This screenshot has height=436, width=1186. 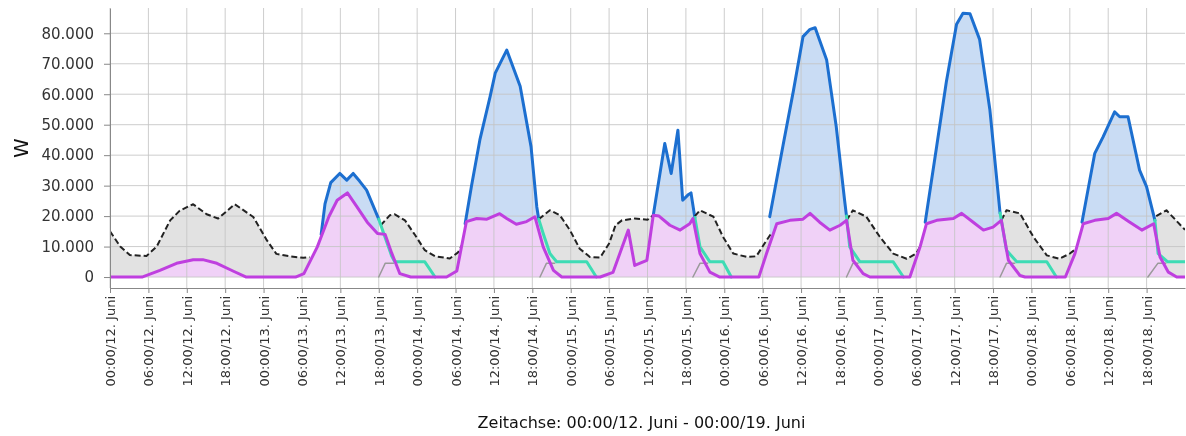 I want to click on y-tick-label: 40.000, so click(x=67, y=155).